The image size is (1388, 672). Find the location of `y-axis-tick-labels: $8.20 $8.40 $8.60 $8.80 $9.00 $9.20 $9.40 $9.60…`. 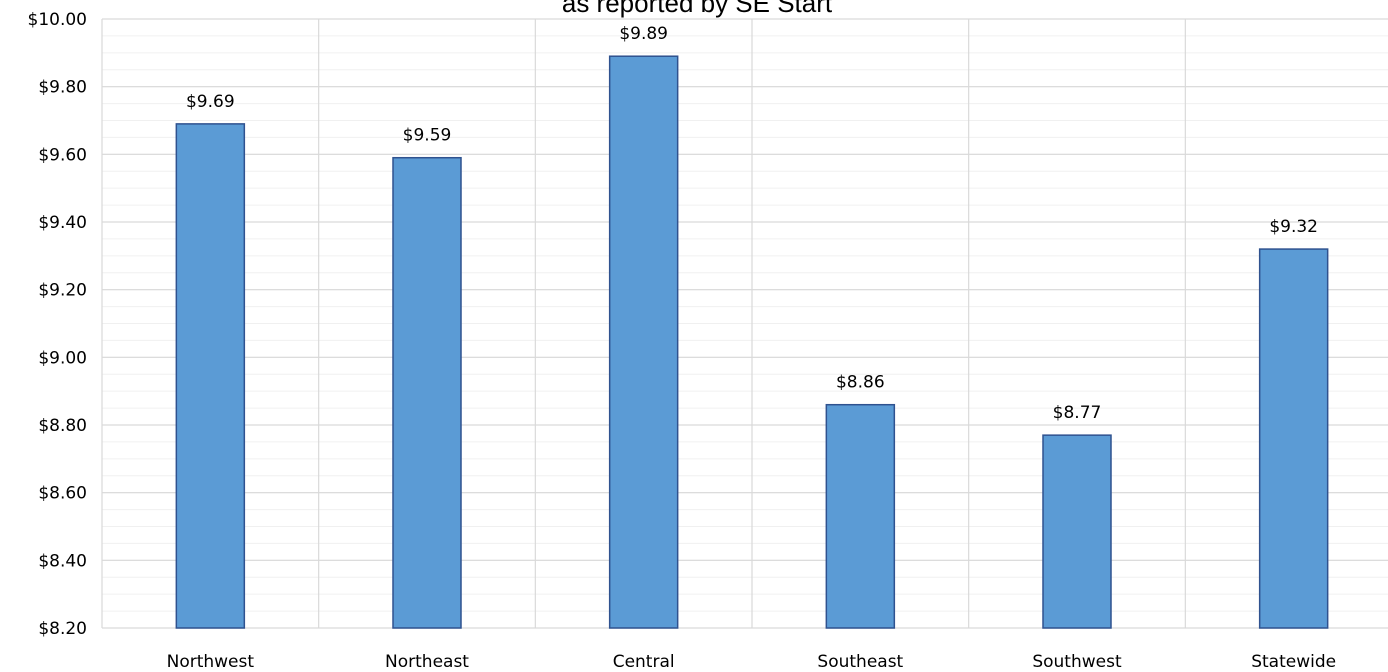

y-axis-tick-labels: $8.20 $8.40 $8.60 $8.80 $9.00 $9.20 $9.40 $9.60… is located at coordinates (57, 324).